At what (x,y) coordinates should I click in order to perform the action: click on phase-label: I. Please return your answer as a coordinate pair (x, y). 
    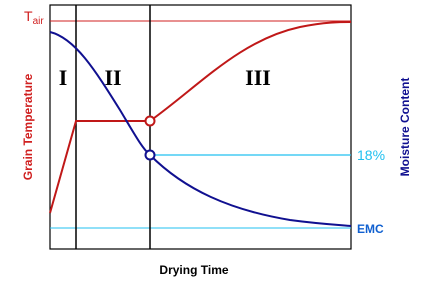
    Looking at the image, I should click on (63, 77).